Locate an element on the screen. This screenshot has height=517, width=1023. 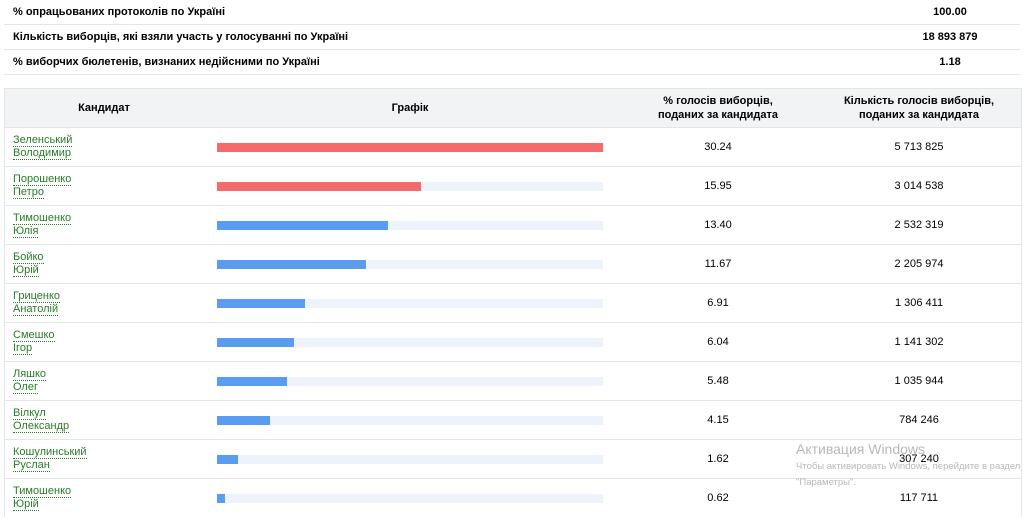
candidate-link: Тимошенко Юлія is located at coordinates (42, 225).